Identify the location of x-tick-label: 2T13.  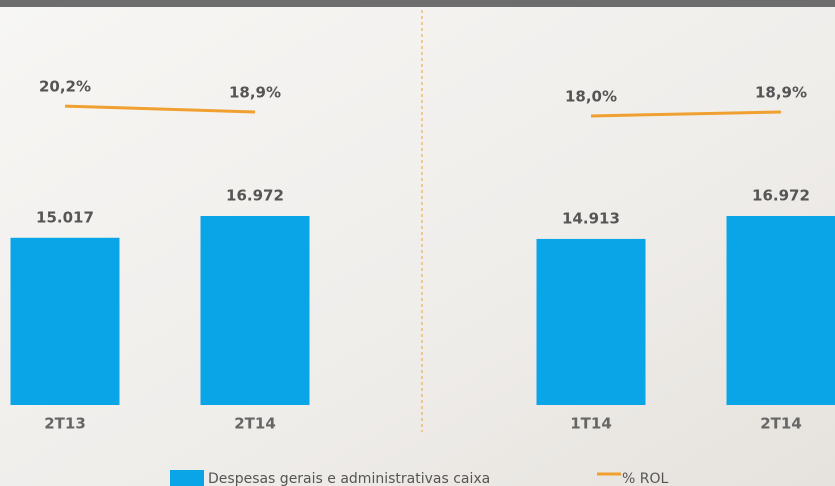
(65, 424).